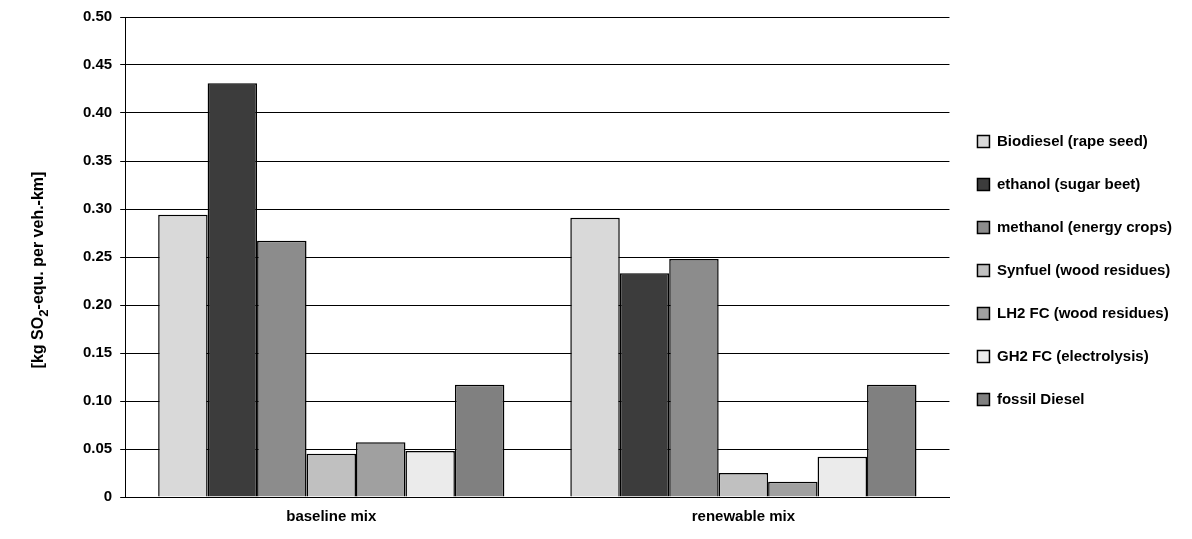 This screenshot has height=539, width=1192. Describe the element at coordinates (97, 160) in the screenshot. I see `y-tick-label: 0.35` at that location.